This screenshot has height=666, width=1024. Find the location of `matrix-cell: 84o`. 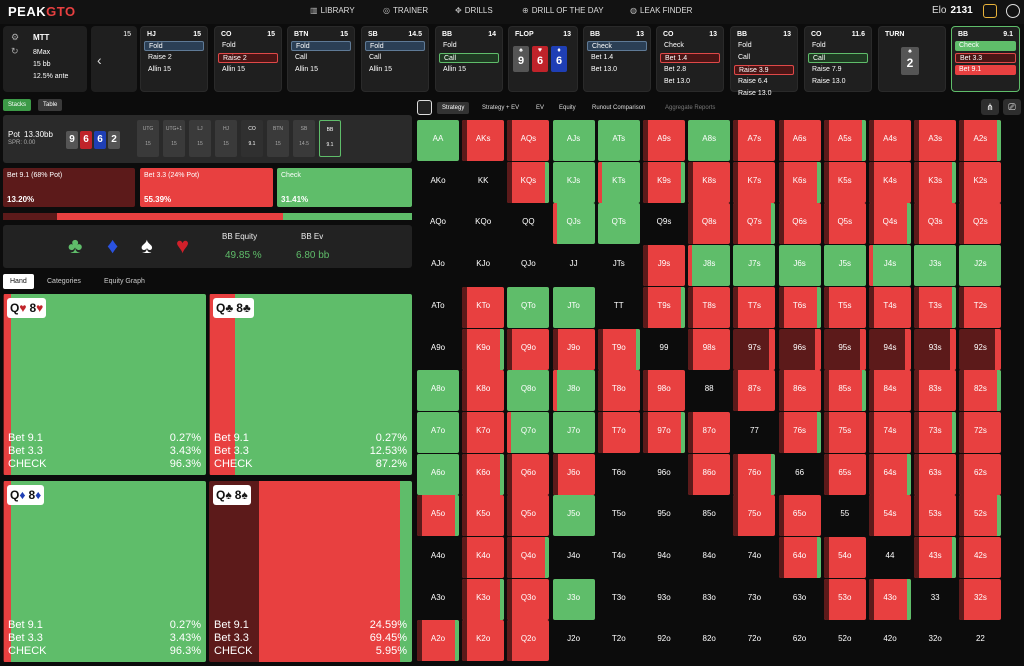

matrix-cell: 84o is located at coordinates (709, 557).